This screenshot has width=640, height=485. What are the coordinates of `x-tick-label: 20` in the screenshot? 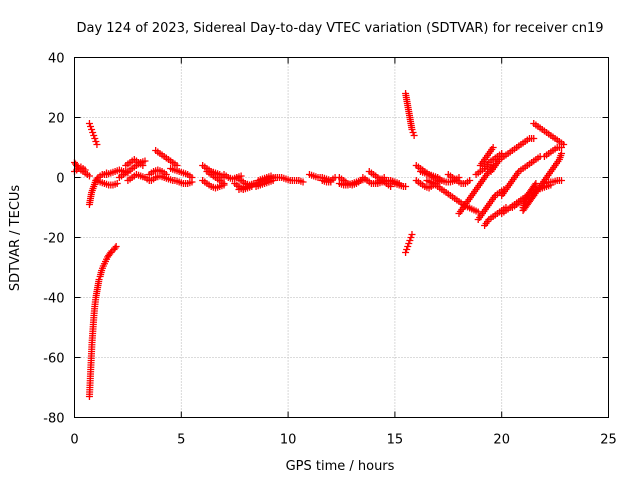 It's located at (501, 440).